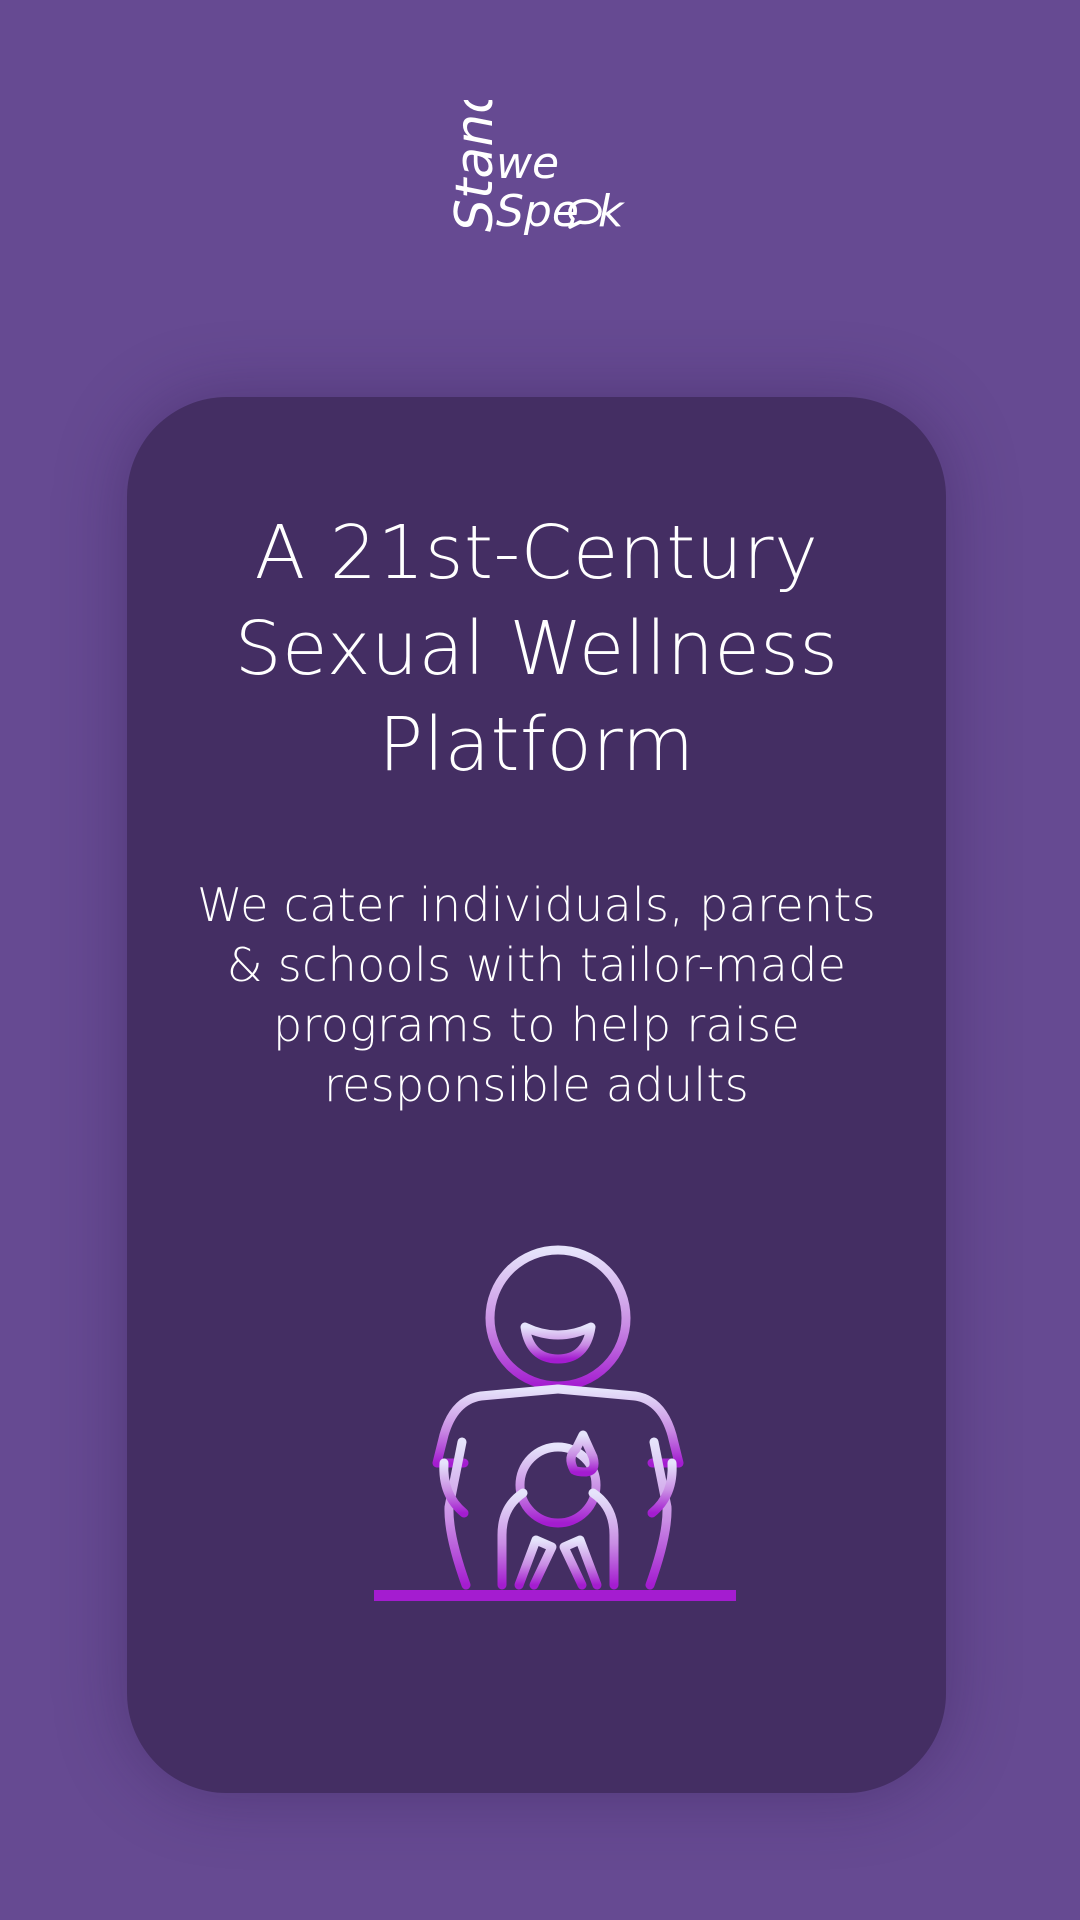 The width and height of the screenshot is (1080, 1920). Describe the element at coordinates (527, 163) in the screenshot. I see `logo-word-we: we` at that location.